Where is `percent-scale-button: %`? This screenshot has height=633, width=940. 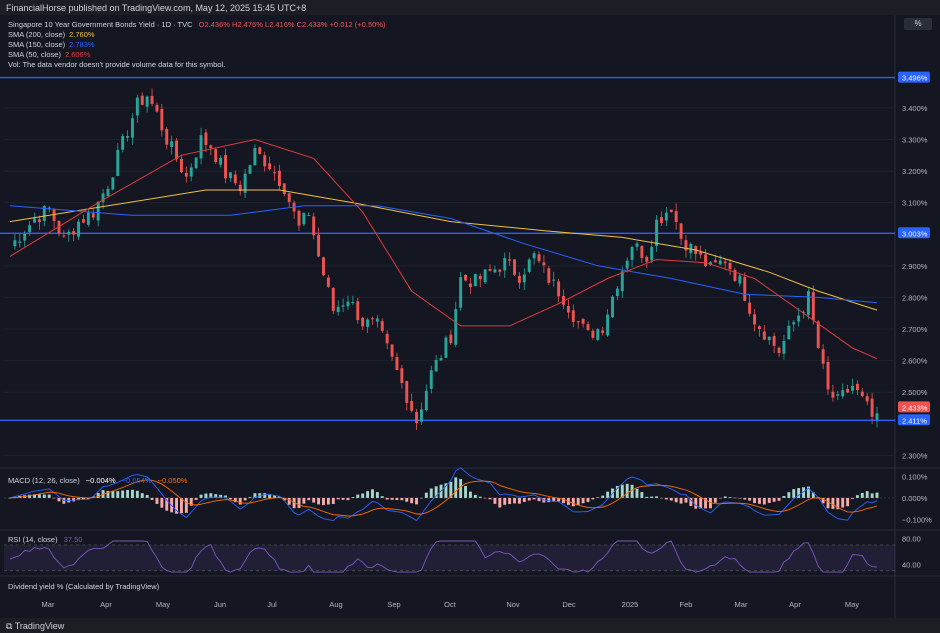
percent-scale-button: % is located at coordinates (918, 24).